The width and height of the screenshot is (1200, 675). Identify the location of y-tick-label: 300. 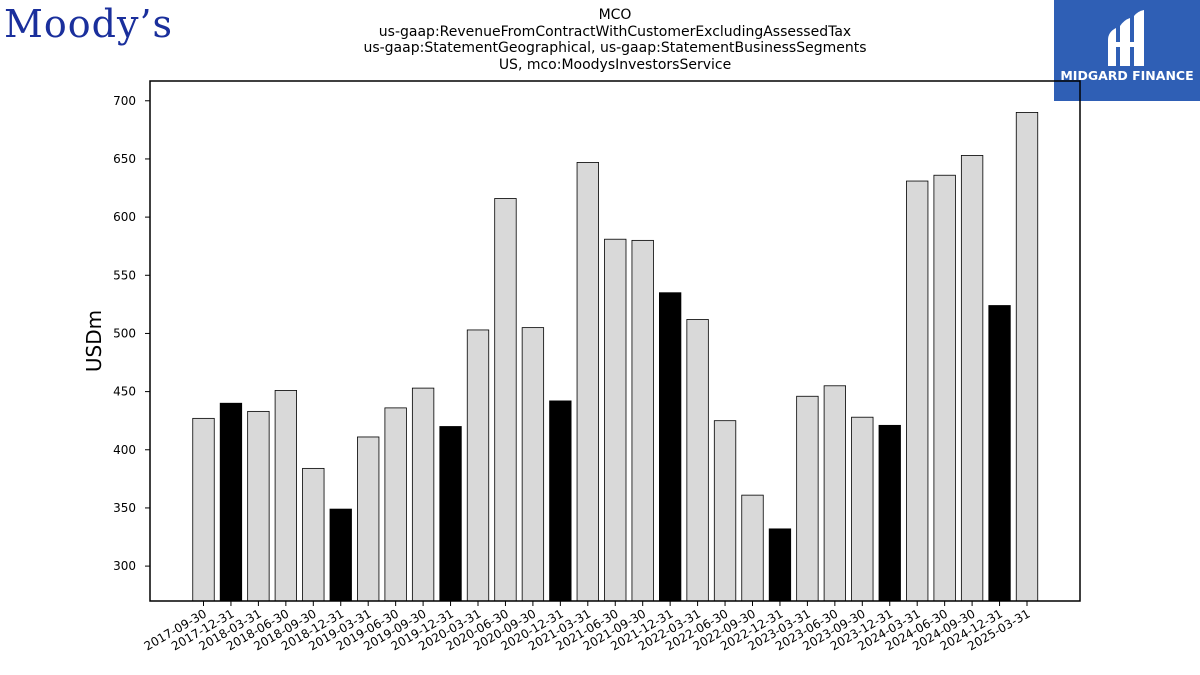
(124, 566).